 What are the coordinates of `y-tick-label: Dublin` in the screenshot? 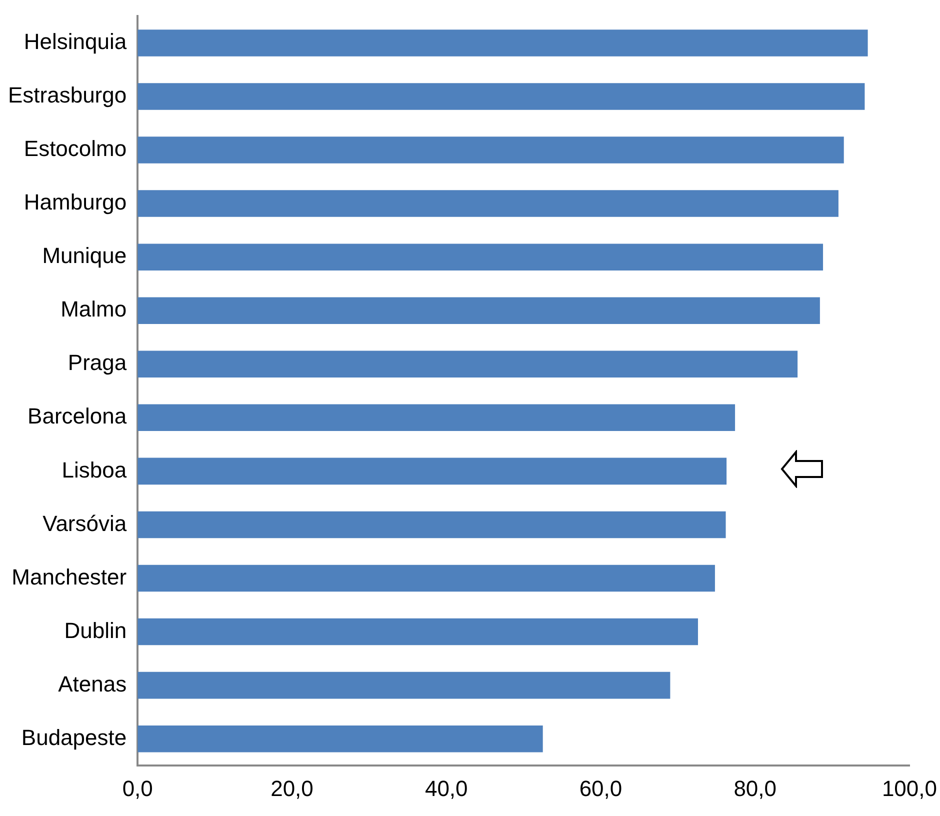 It's located at (95, 630).